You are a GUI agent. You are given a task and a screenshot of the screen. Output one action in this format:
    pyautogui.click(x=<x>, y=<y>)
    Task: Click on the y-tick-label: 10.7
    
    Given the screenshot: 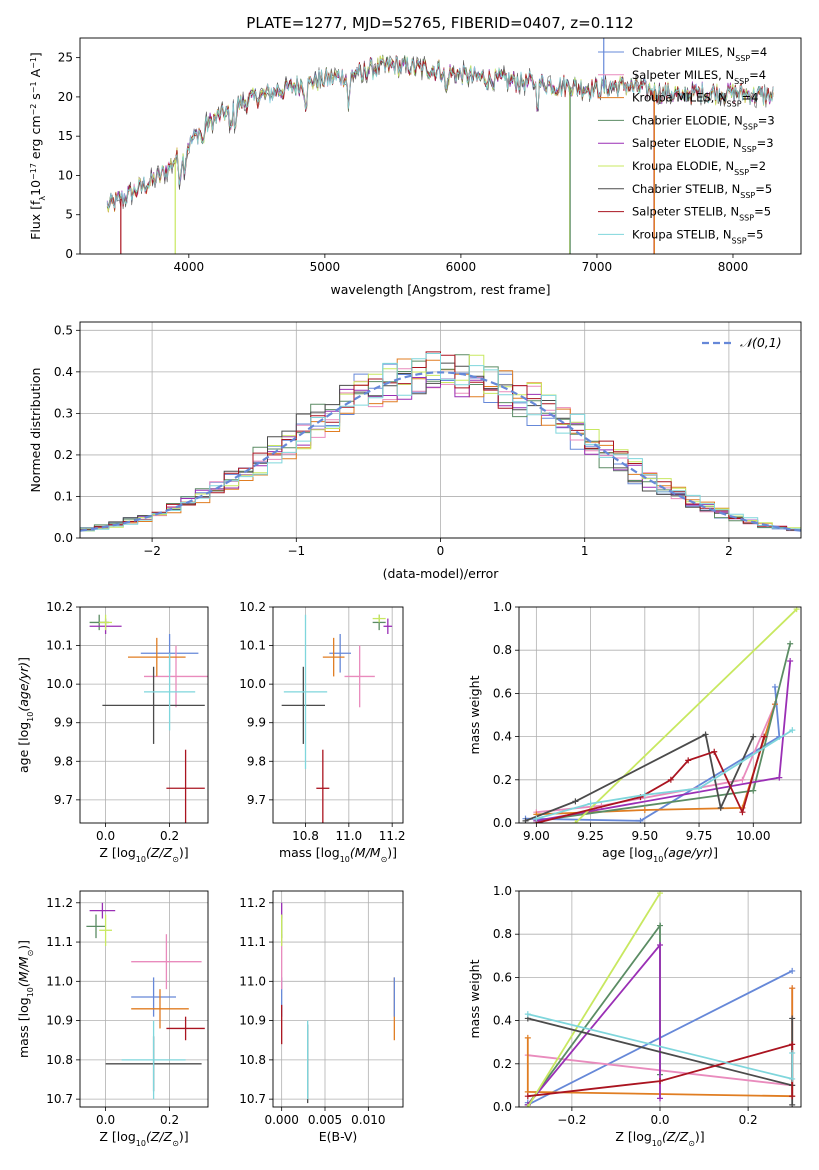 What is the action you would take?
    pyautogui.click(x=252, y=1099)
    